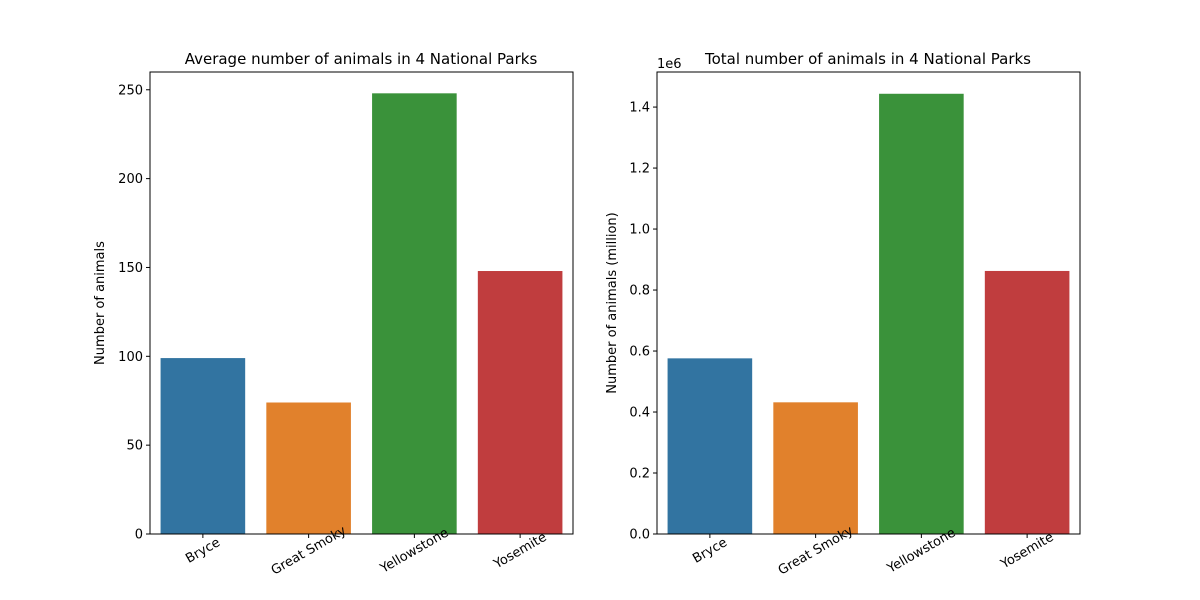 Image resolution: width=1200 pixels, height=600 pixels. I want to click on y-tick-label: 50, so click(134, 446).